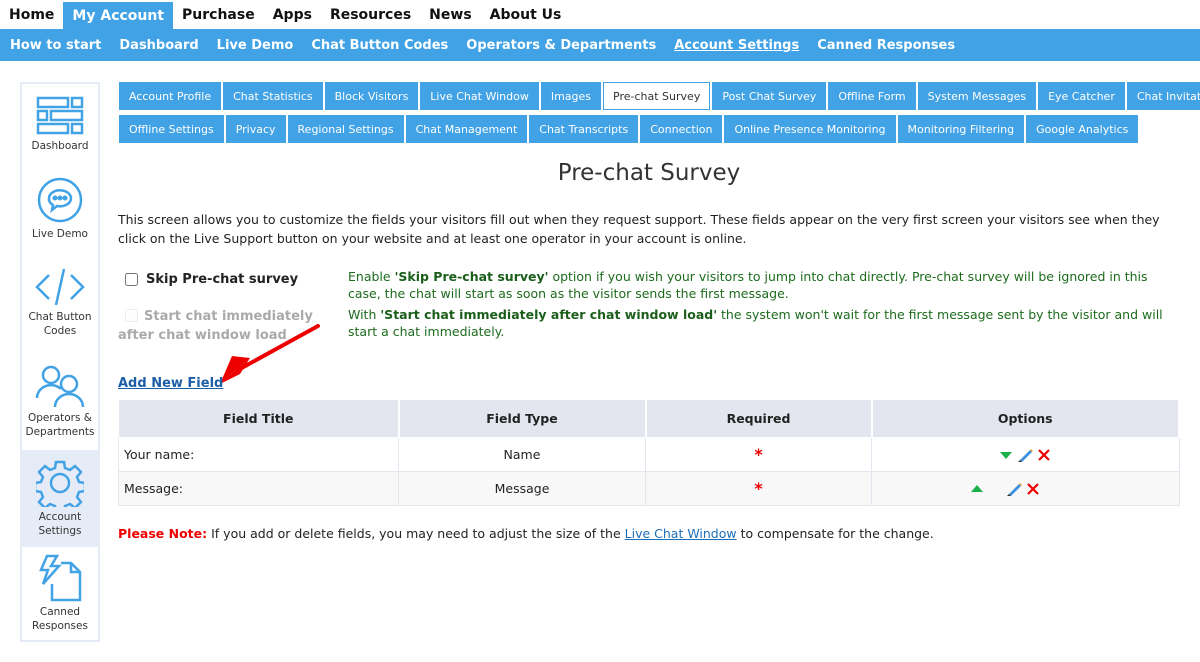 The width and height of the screenshot is (1200, 662). Describe the element at coordinates (292, 14) in the screenshot. I see `topnav-apps: Apps` at that location.